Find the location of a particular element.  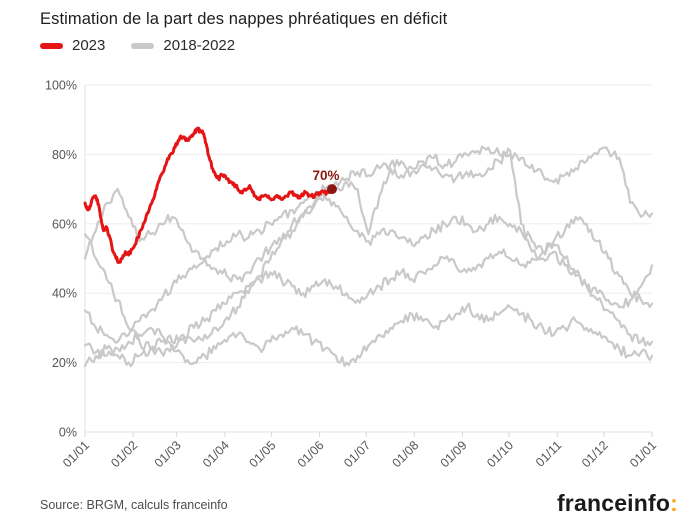

source-note: Source: BRGM, calculs franceinfo is located at coordinates (134, 505).